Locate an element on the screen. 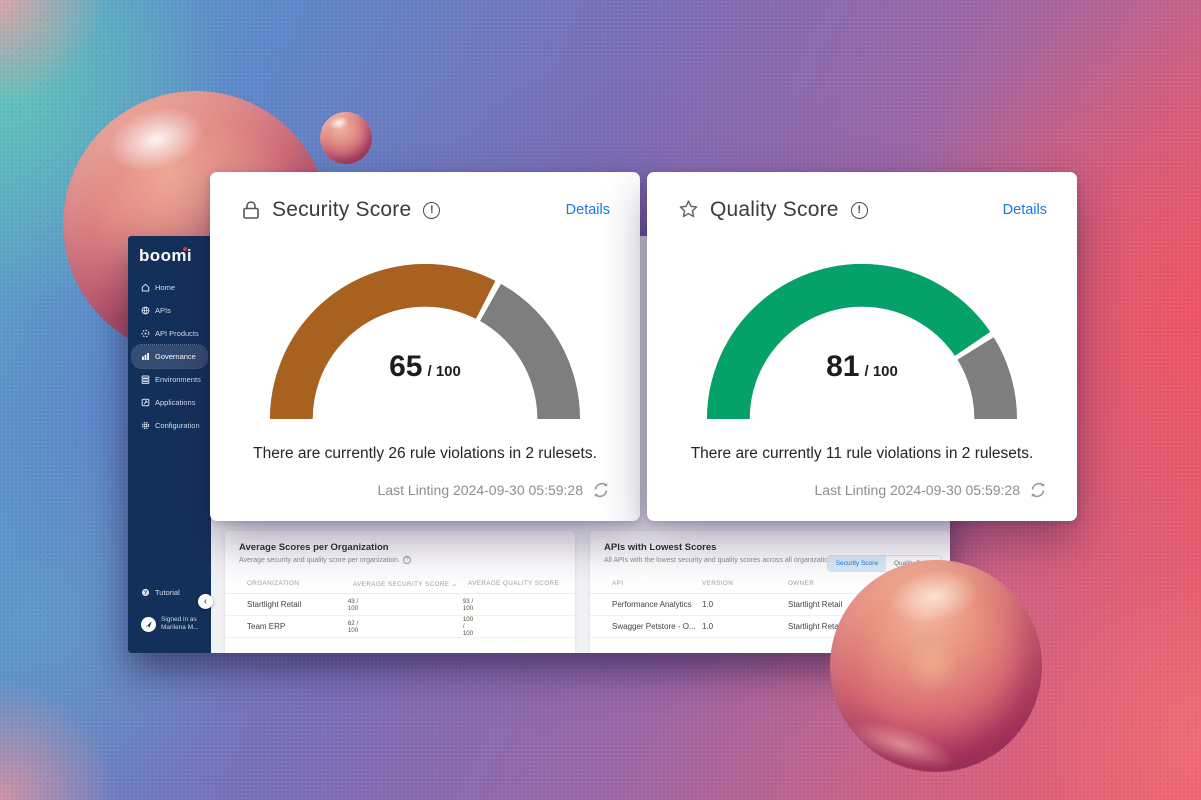 The width and height of the screenshot is (1201, 800). sidebar-item-label: API Products is located at coordinates (177, 333).